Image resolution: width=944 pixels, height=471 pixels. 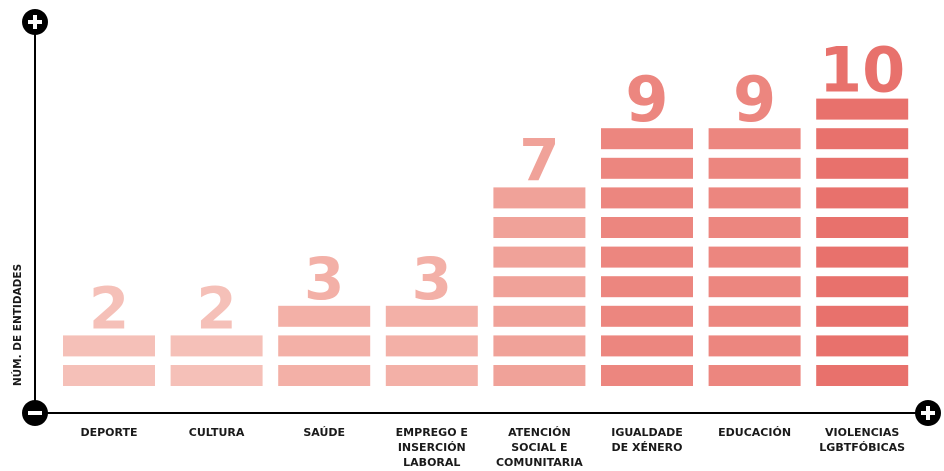 I want to click on category-label-6: IGUALDADE DE XÉNERO, so click(x=647, y=440).